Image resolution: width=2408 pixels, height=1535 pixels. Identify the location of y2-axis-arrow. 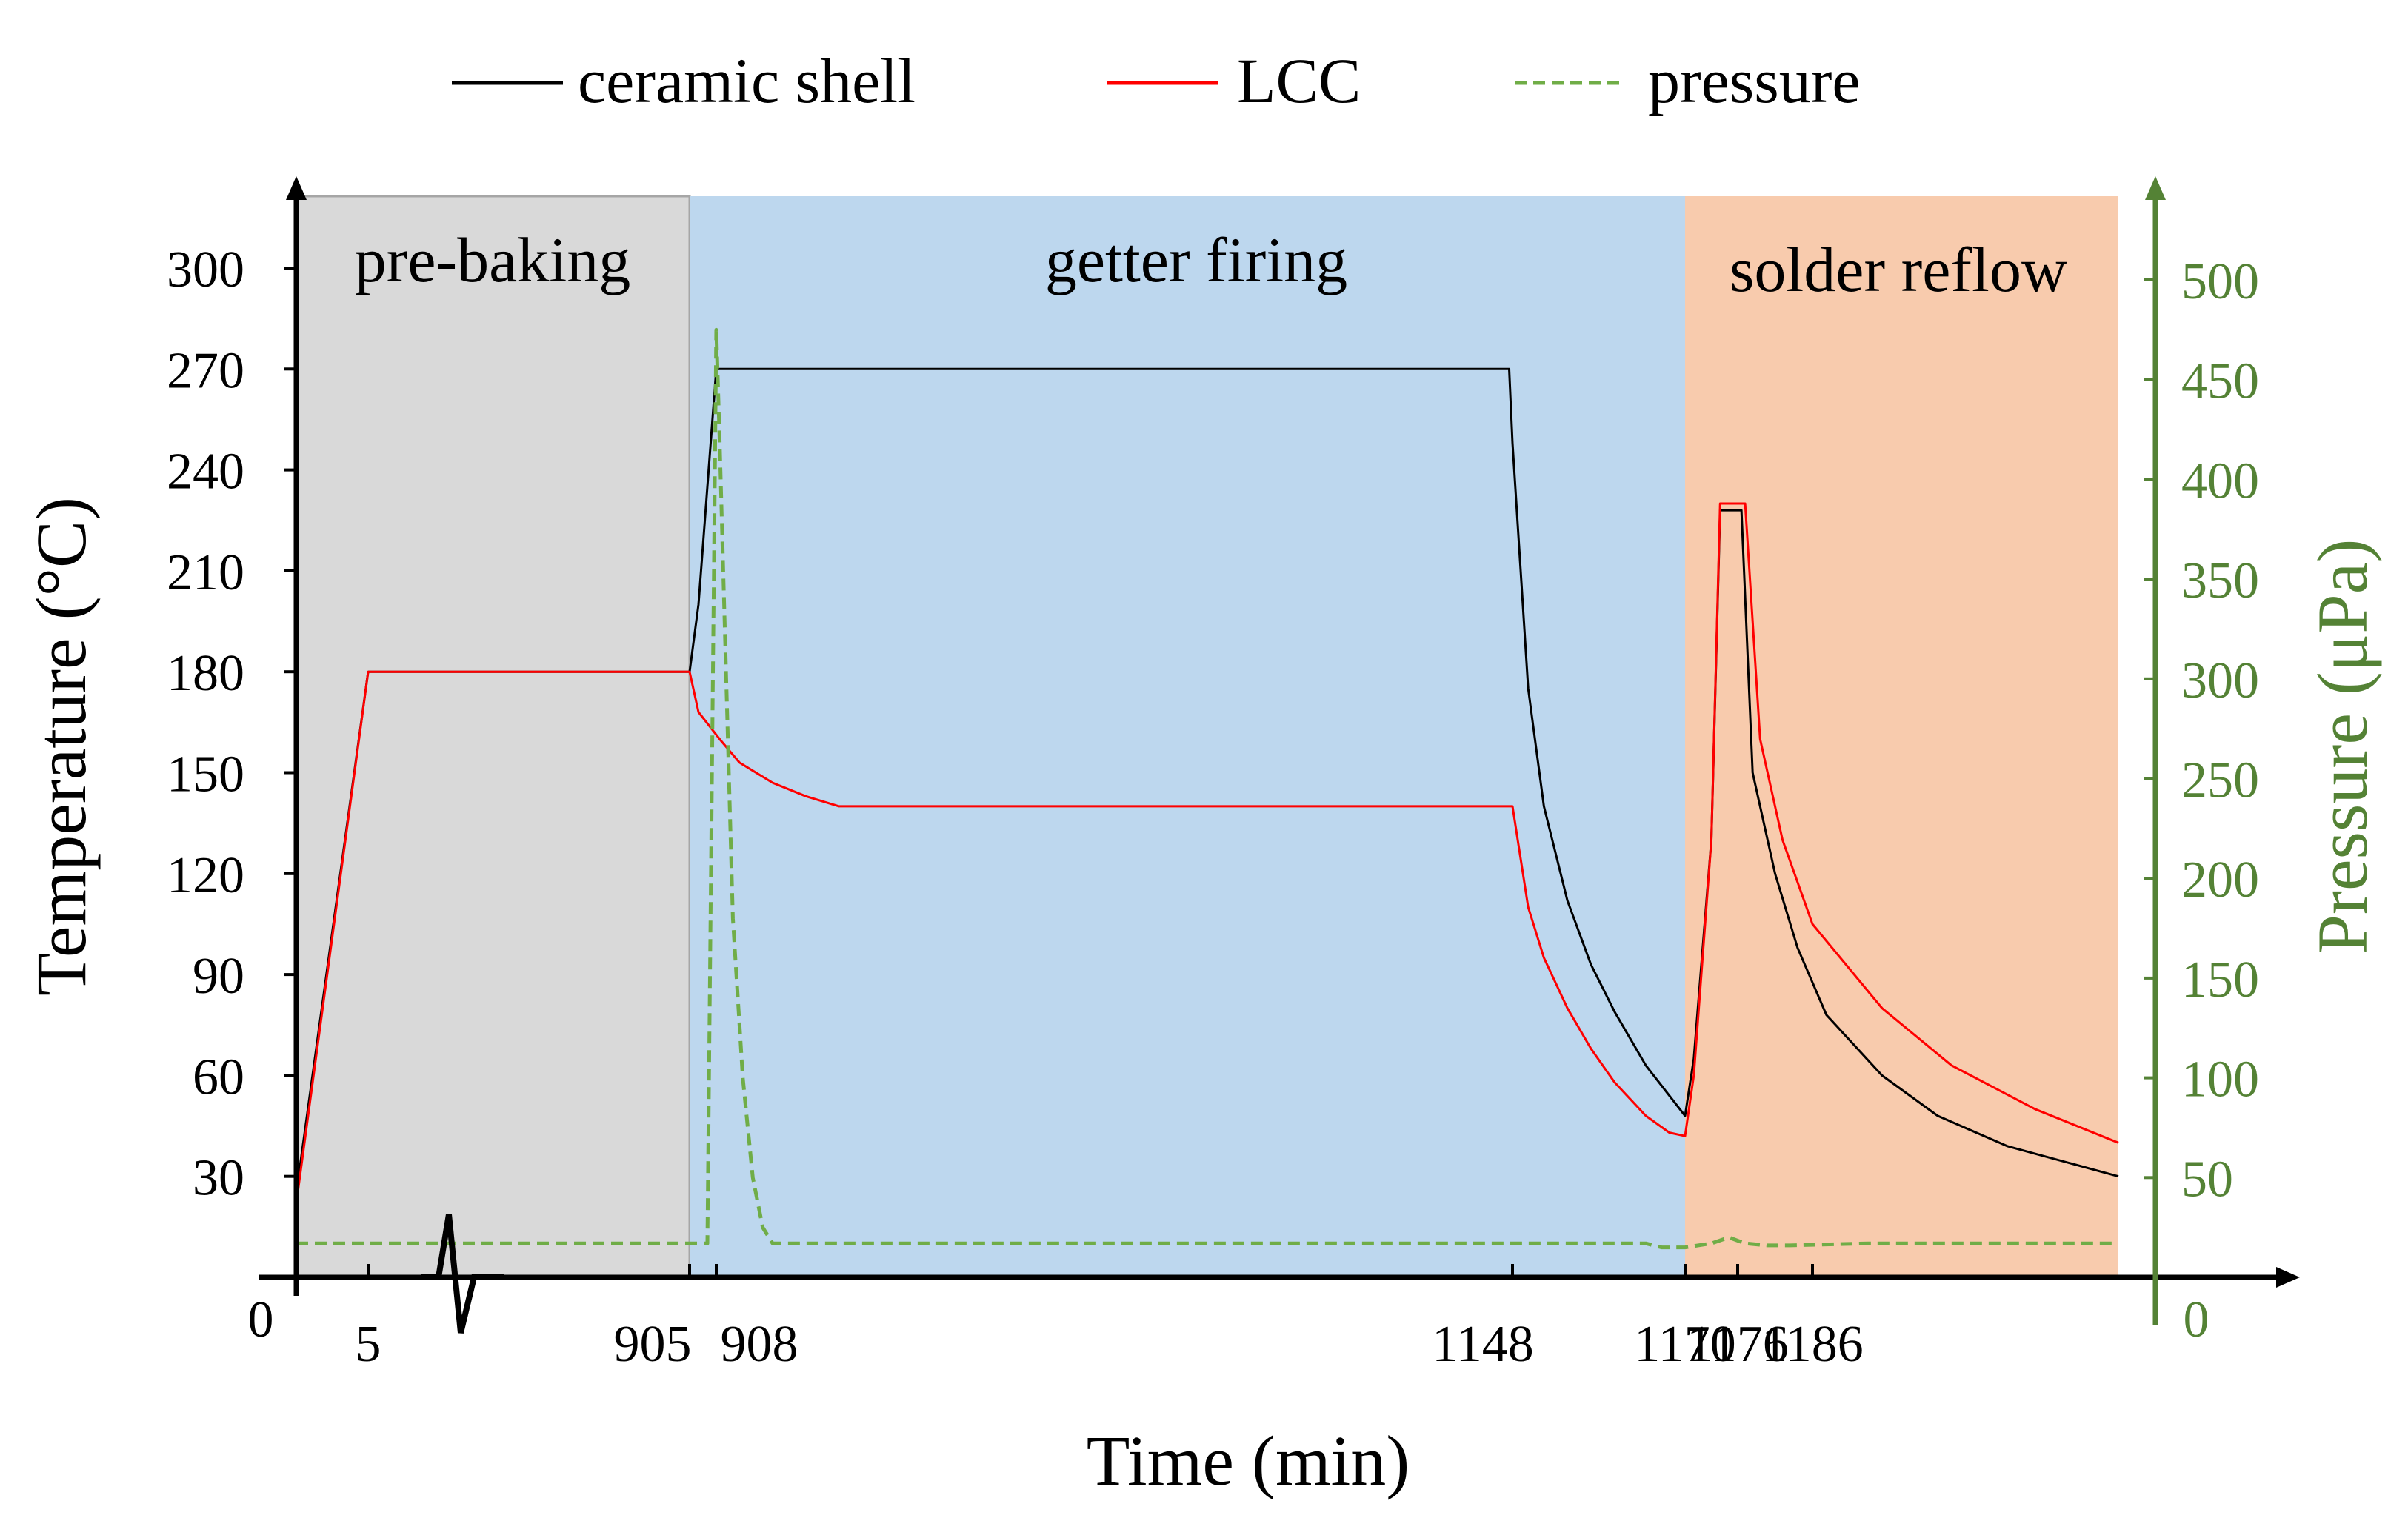
(2155, 188).